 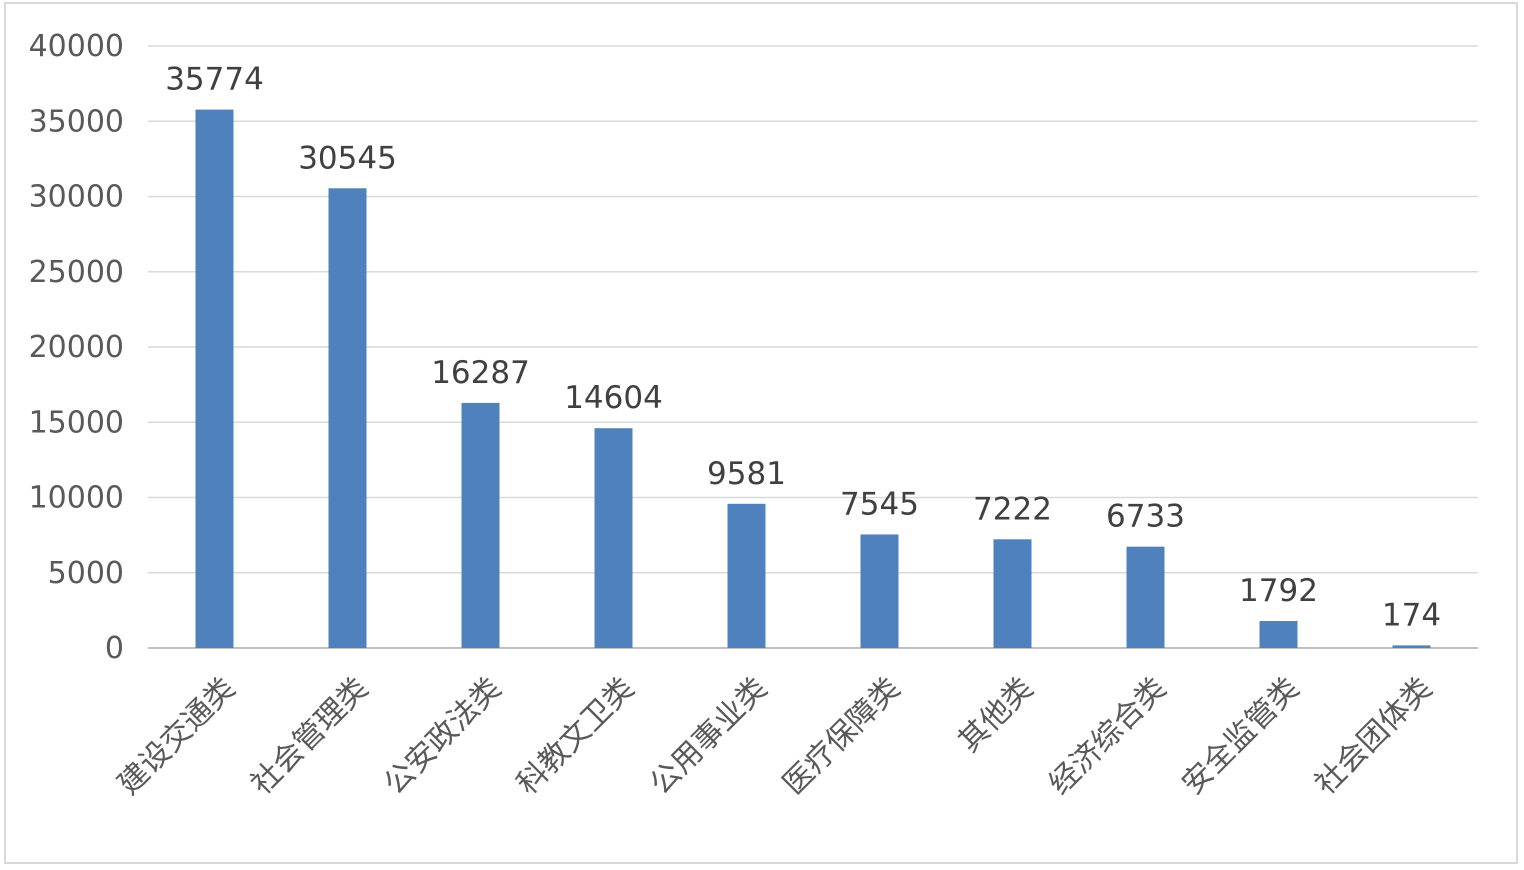 What do you see at coordinates (76, 46) in the screenshot?
I see `y-tick-label: 40000` at bounding box center [76, 46].